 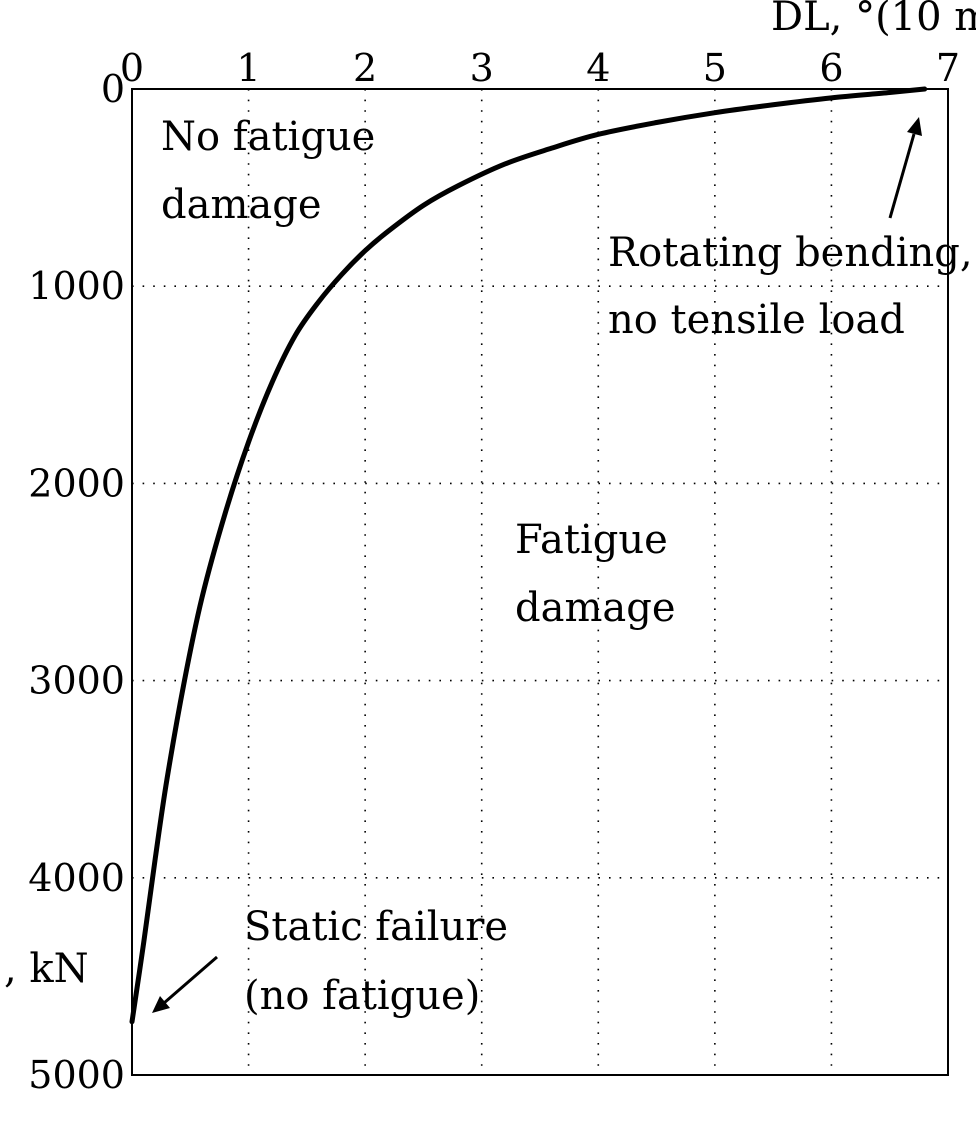 What do you see at coordinates (914, 126) in the screenshot?
I see `arrow-rotating-head` at bounding box center [914, 126].